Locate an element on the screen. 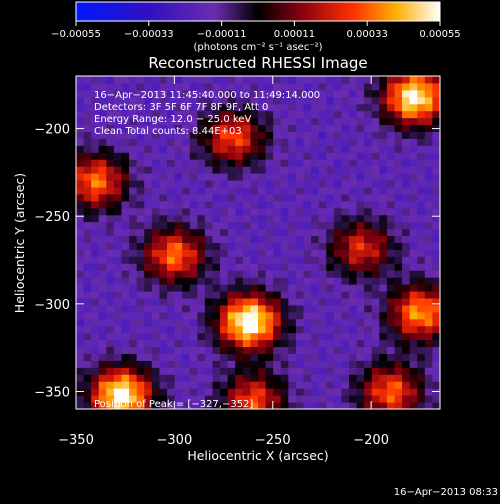  colorbar-tick-label: −0.00033 is located at coordinates (149, 34).